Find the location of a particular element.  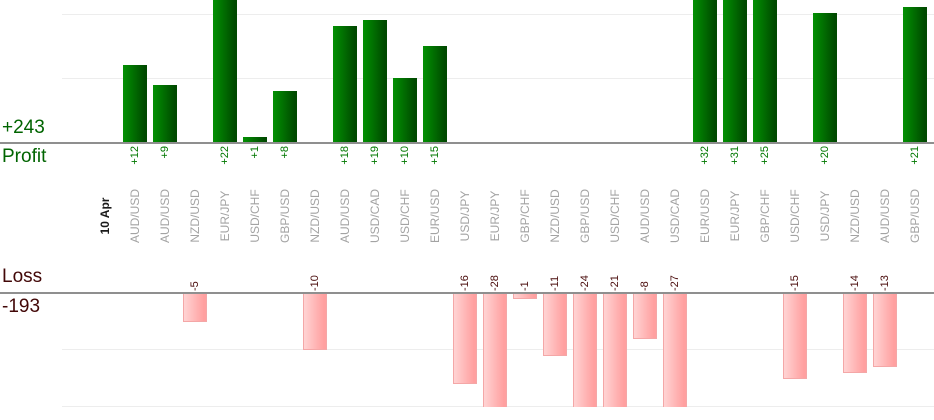

profit-value-label: +18 is located at coordinates (345, 155).